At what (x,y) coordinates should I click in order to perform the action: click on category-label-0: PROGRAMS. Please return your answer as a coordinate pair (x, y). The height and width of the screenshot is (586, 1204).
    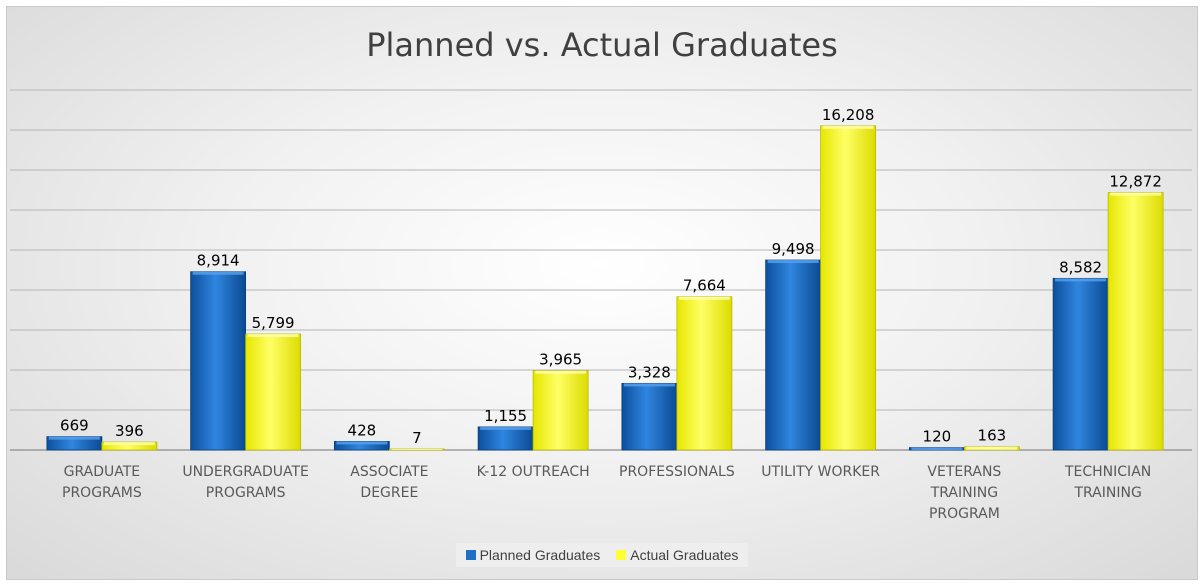
    Looking at the image, I should click on (102, 493).